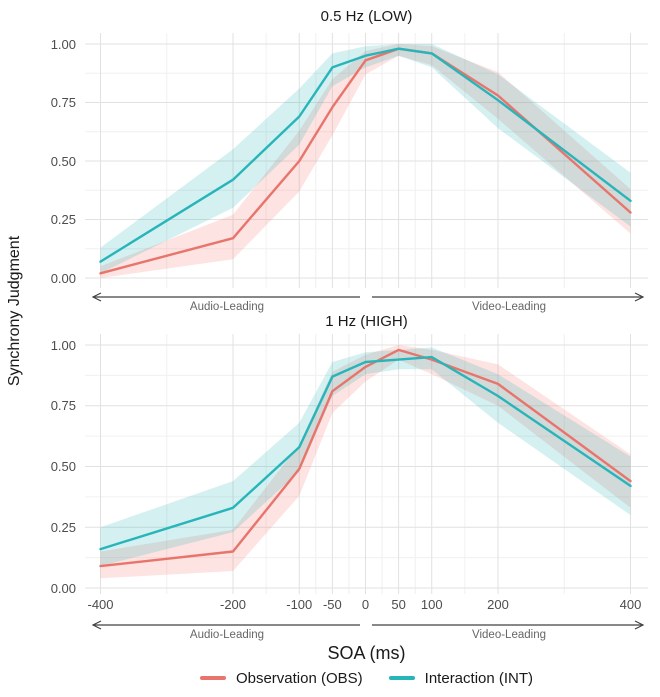 Image resolution: width=660 pixels, height=697 pixels. I want to click on legend: Observation (OBS) Interaction (INT), so click(366, 678).